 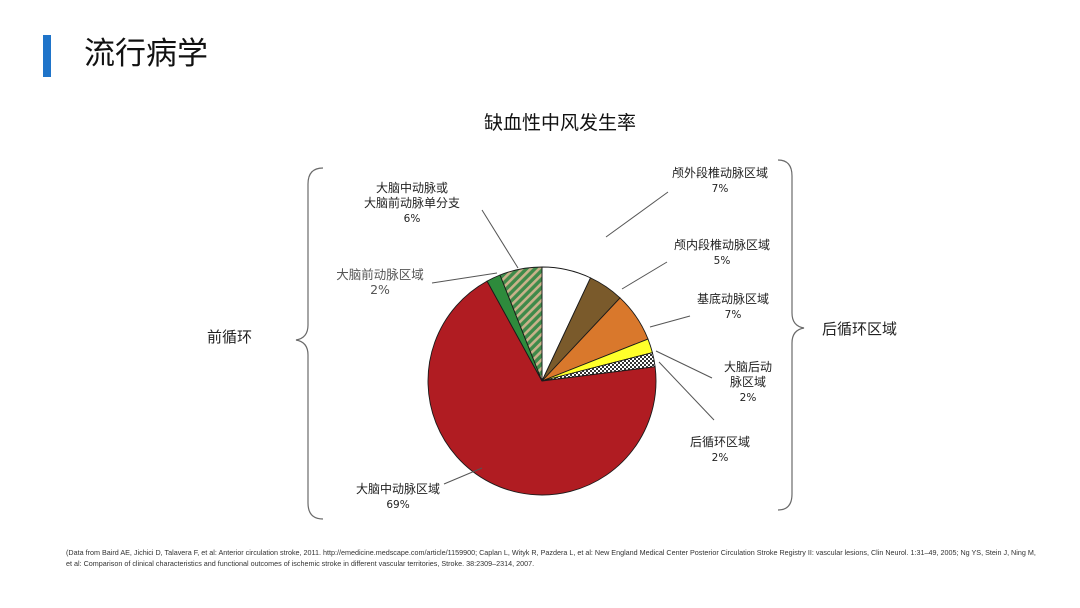 What do you see at coordinates (748, 367) in the screenshot?
I see `slice-label-line: 大脑后动` at bounding box center [748, 367].